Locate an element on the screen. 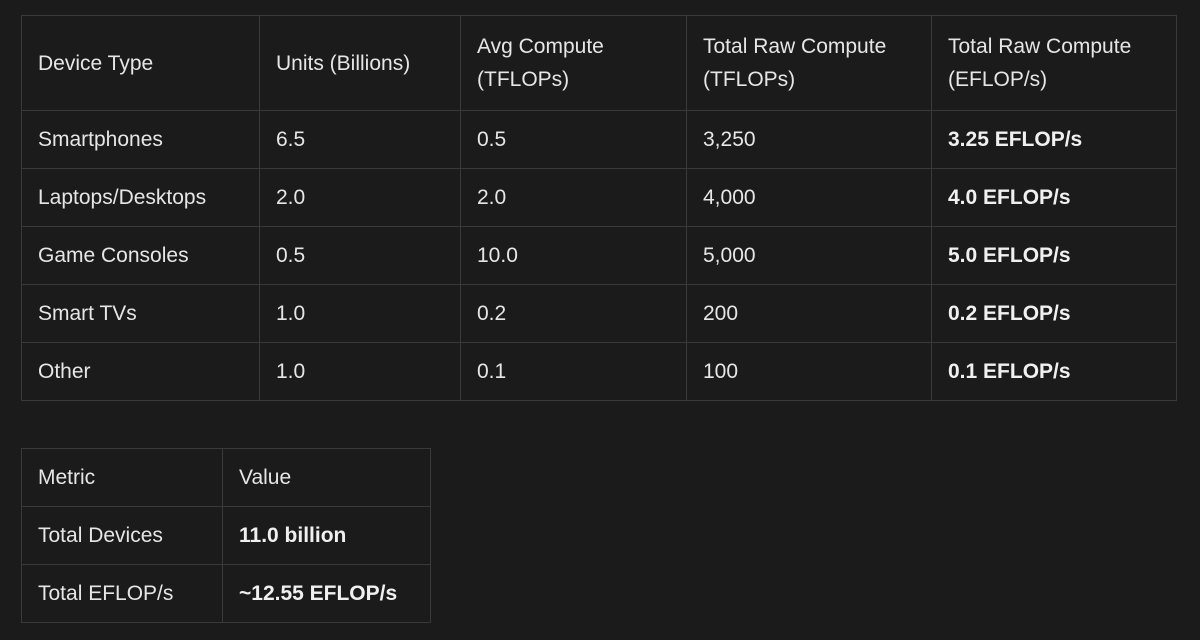 The width and height of the screenshot is (1200, 640). cell-total-tflops: 100 is located at coordinates (809, 371).